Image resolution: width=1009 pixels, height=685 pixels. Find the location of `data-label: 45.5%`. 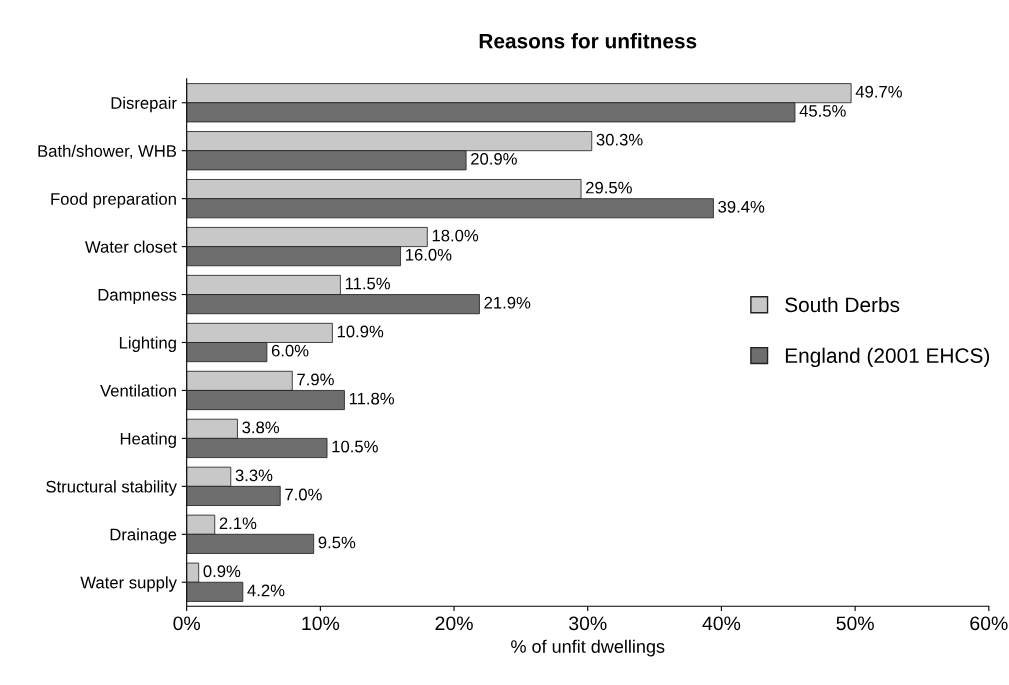

data-label: 45.5% is located at coordinates (822, 111).